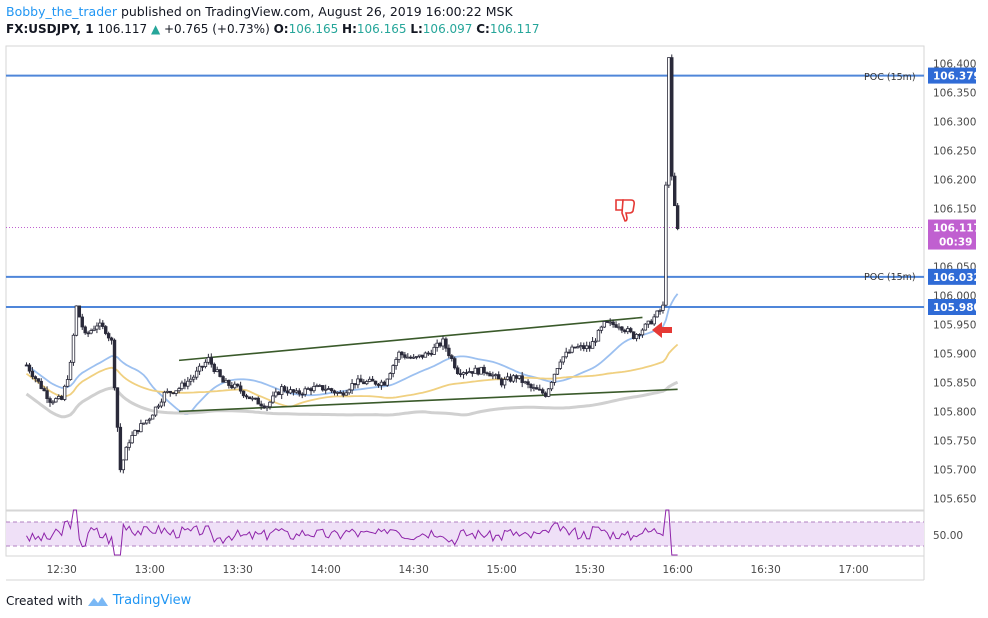  I want to click on thumbs-down-icon, so click(625, 210).